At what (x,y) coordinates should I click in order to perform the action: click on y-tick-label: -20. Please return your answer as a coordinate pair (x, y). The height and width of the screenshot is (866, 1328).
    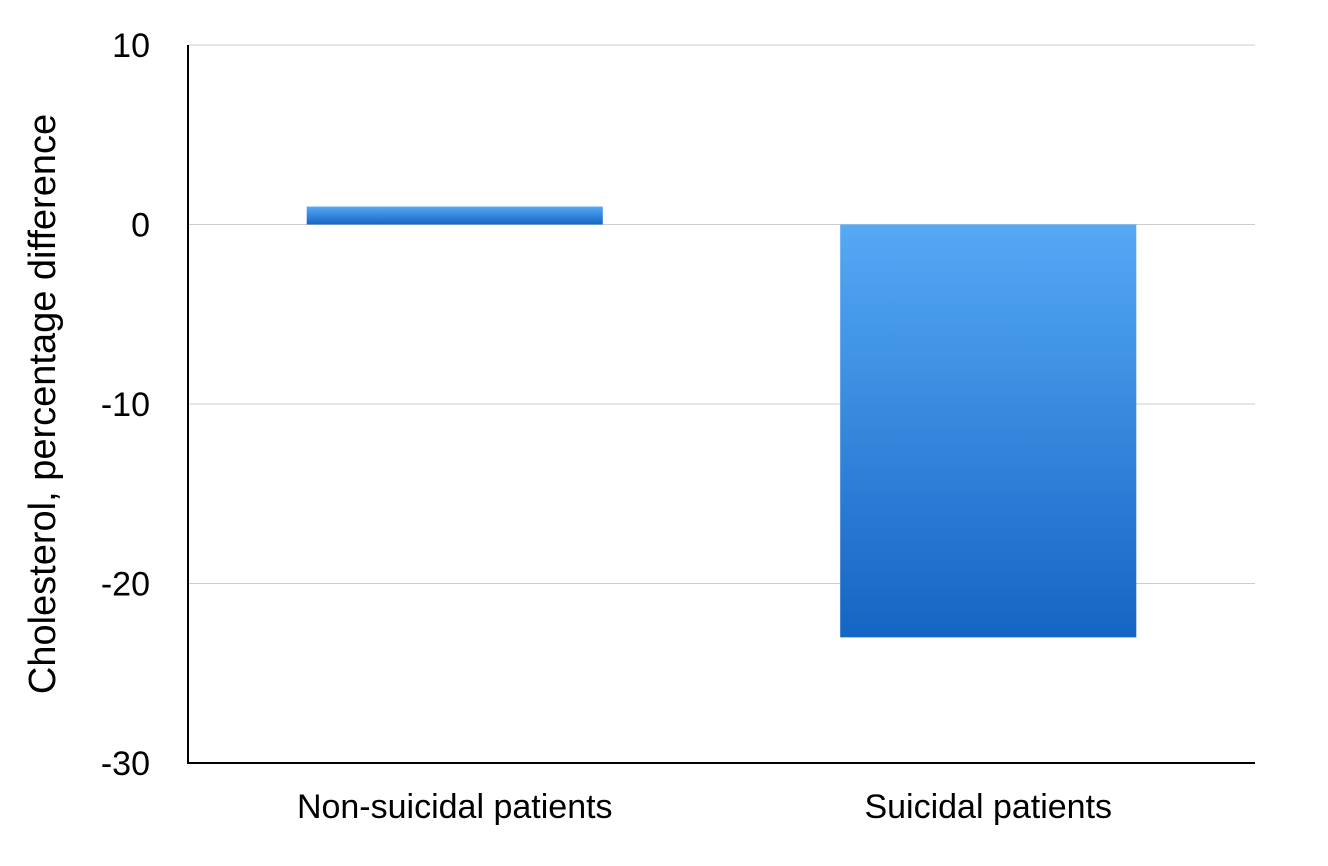
    Looking at the image, I should click on (125, 585).